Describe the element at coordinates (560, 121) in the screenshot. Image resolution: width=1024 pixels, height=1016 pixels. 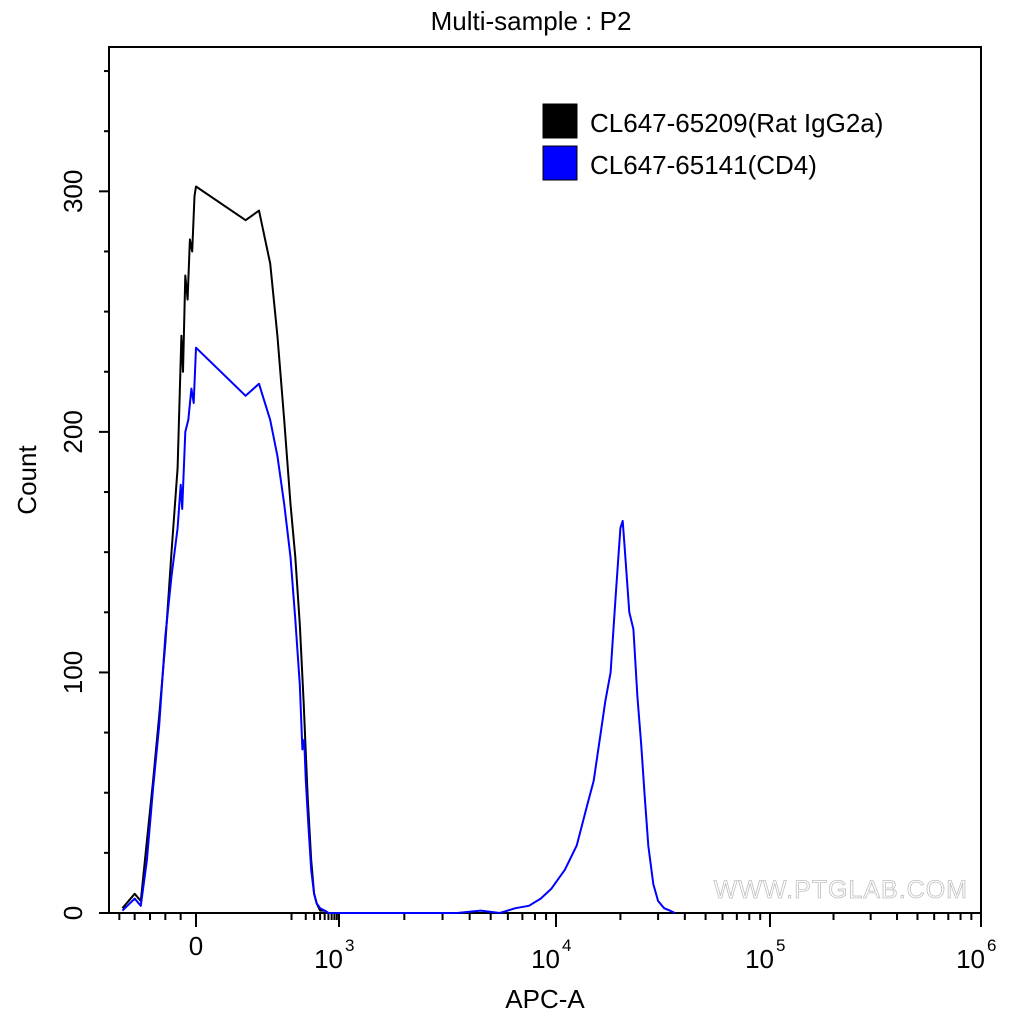
I see `legend-swatch-rat-igg2a` at that location.